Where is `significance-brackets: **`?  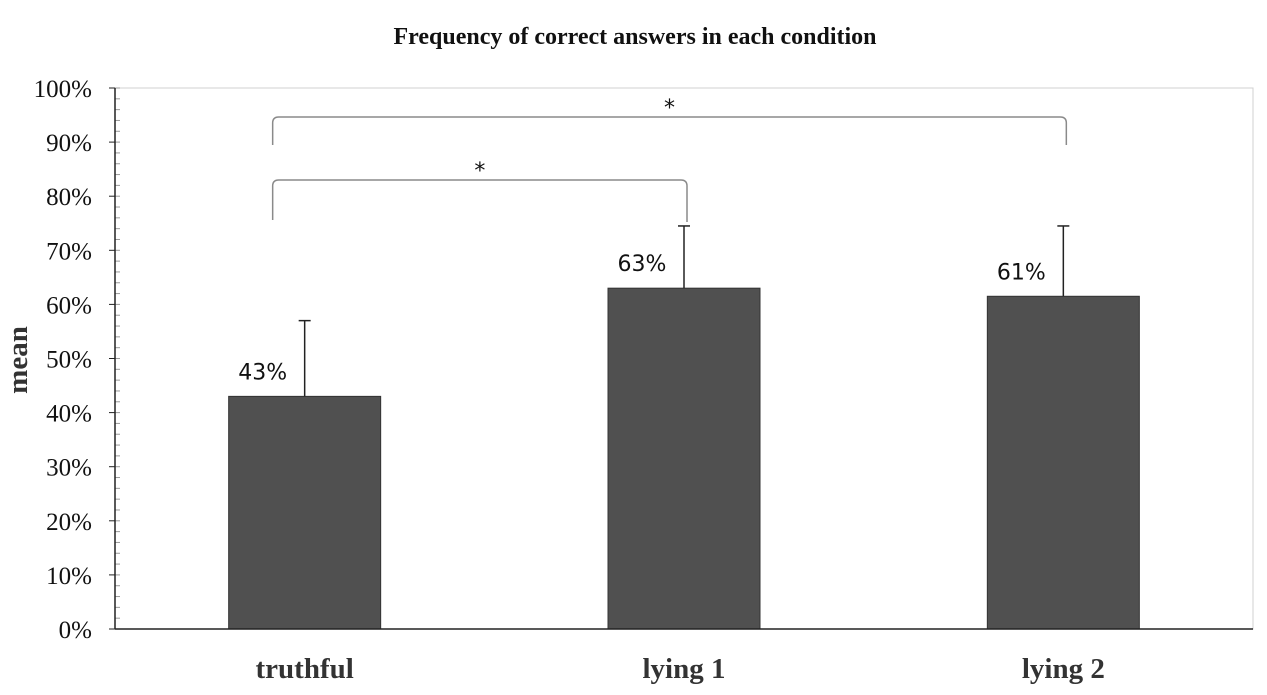 significance-brackets: ** is located at coordinates (669, 159).